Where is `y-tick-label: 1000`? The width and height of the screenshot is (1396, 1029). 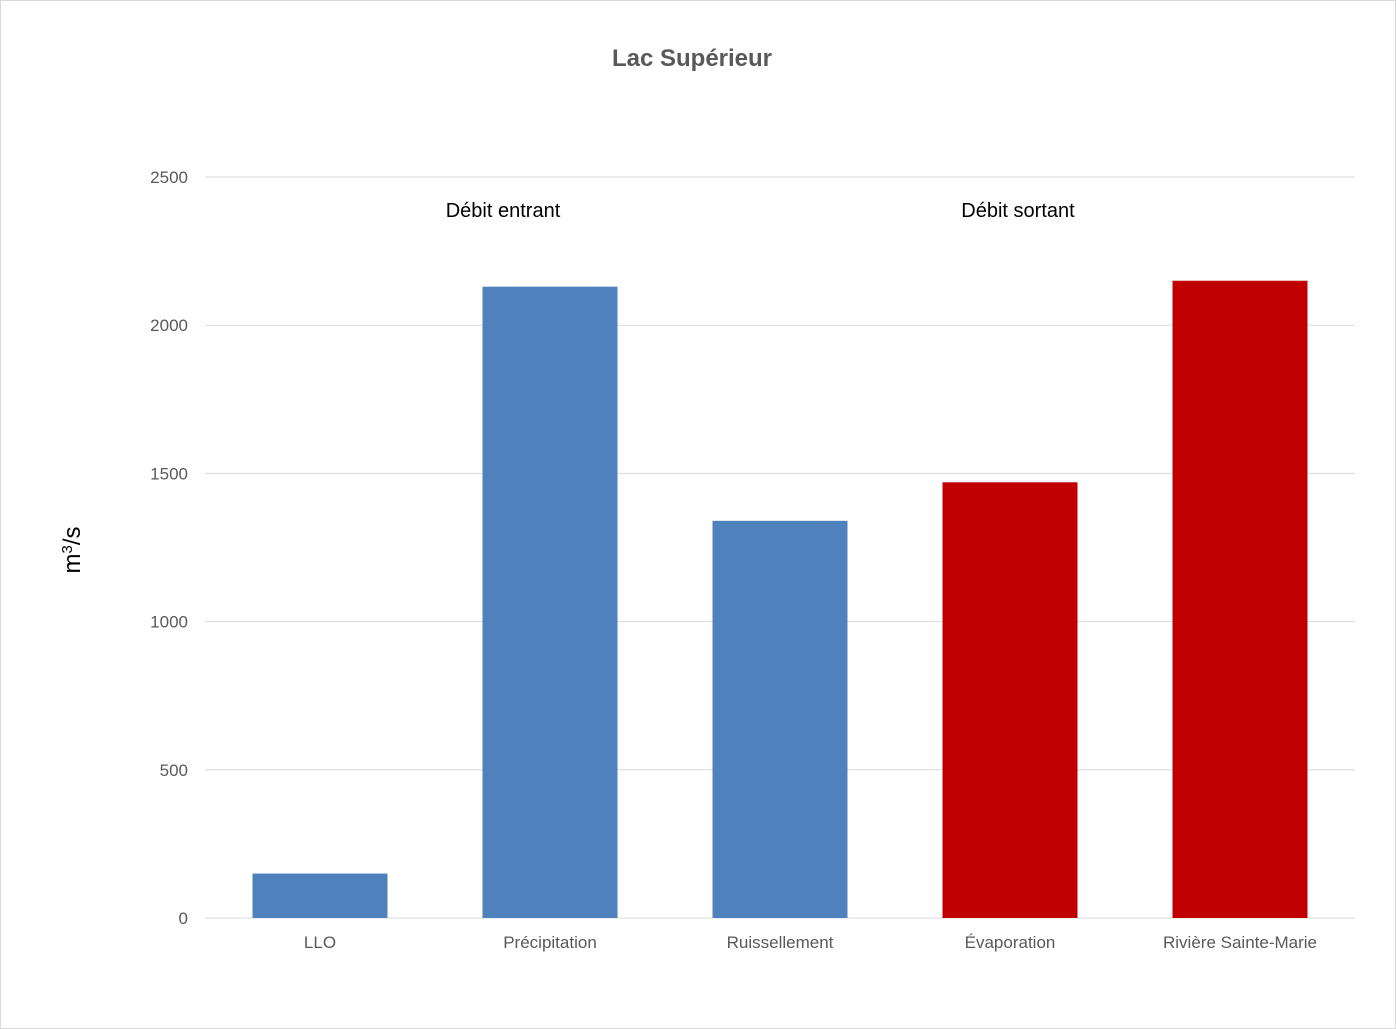 y-tick-label: 1000 is located at coordinates (169, 622).